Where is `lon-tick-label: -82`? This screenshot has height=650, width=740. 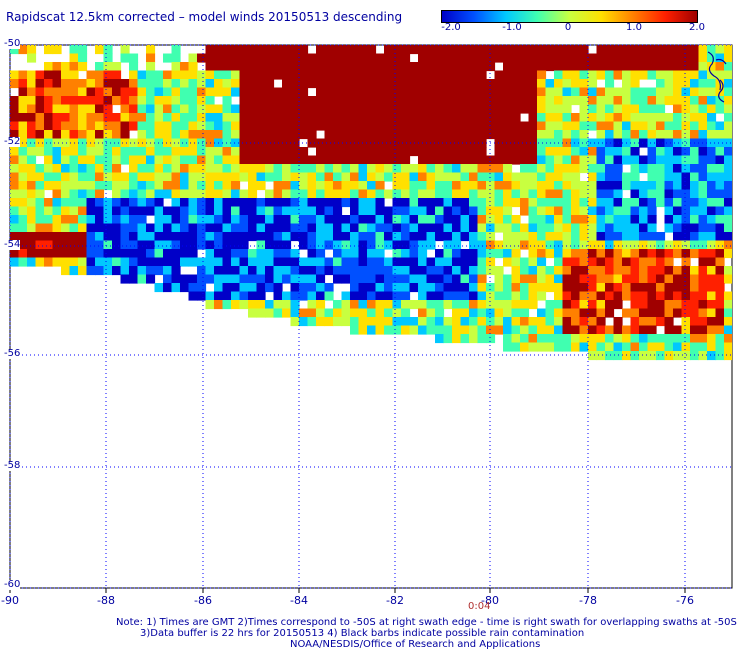 lon-tick-label: -82 is located at coordinates (395, 600).